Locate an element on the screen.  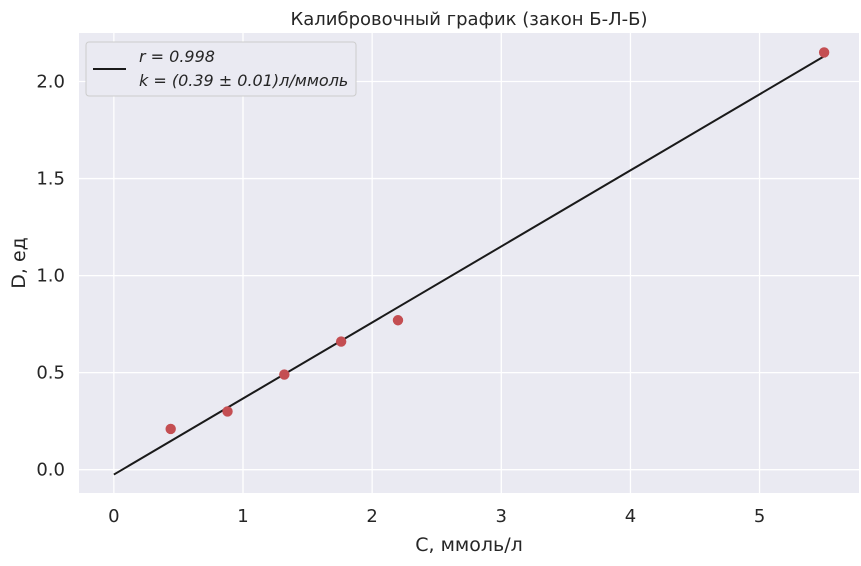
x-tick-label: 2 is located at coordinates (371, 516).